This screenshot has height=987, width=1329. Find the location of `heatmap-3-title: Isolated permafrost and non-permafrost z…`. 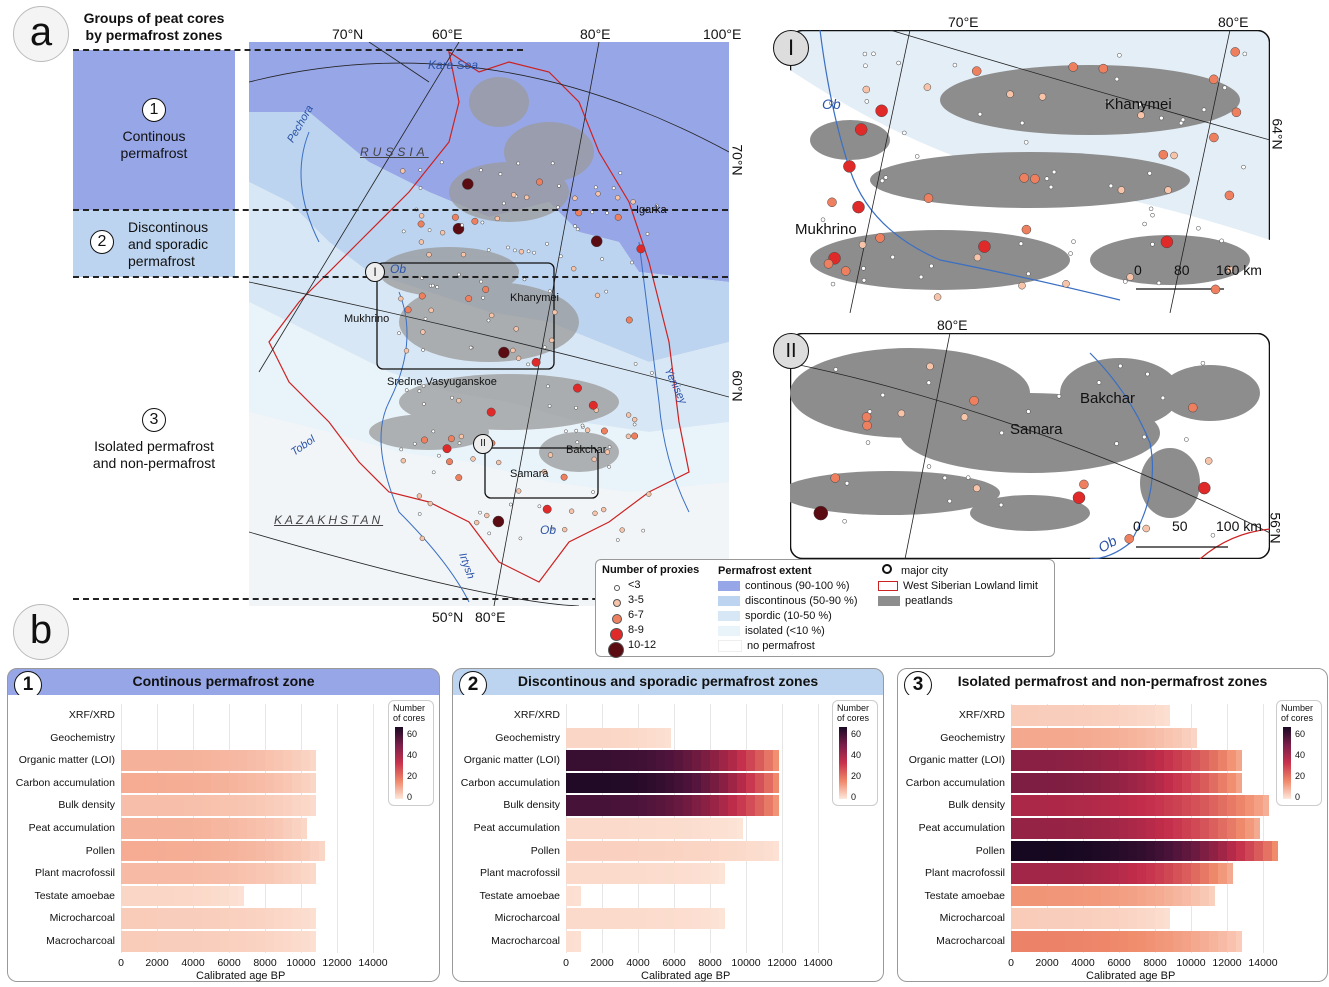

heatmap-3-title: Isolated permafrost and non-permafrost z… is located at coordinates (1112, 681).